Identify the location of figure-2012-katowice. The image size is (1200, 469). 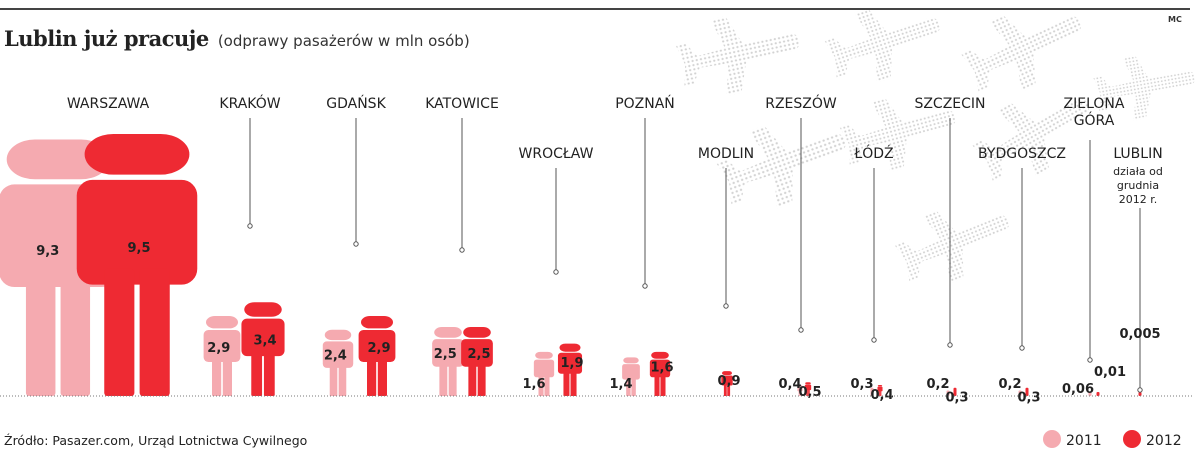
(477, 361).